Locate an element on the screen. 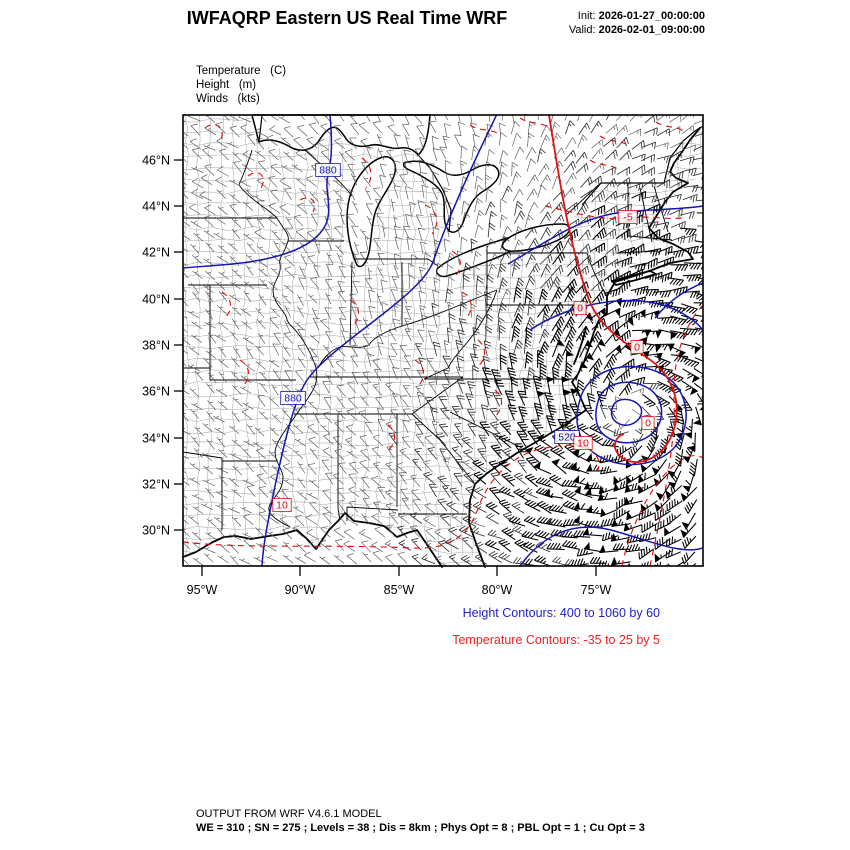 The height and width of the screenshot is (850, 850). lat-tick-label: 30°N is located at coordinates (156, 531).